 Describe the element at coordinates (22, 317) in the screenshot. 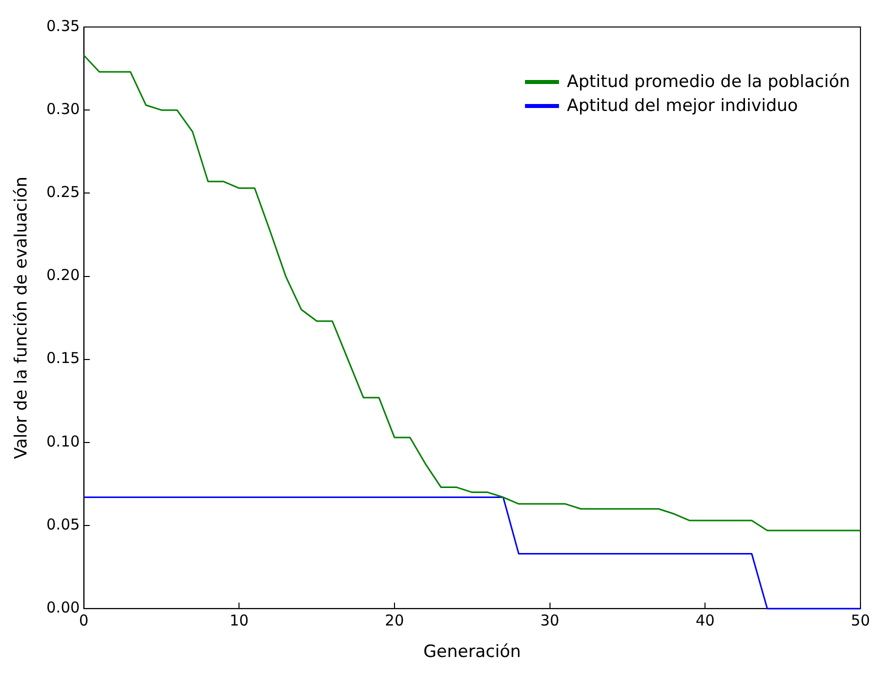

I see `y-axis-title: Valor de la función de evaluación` at that location.